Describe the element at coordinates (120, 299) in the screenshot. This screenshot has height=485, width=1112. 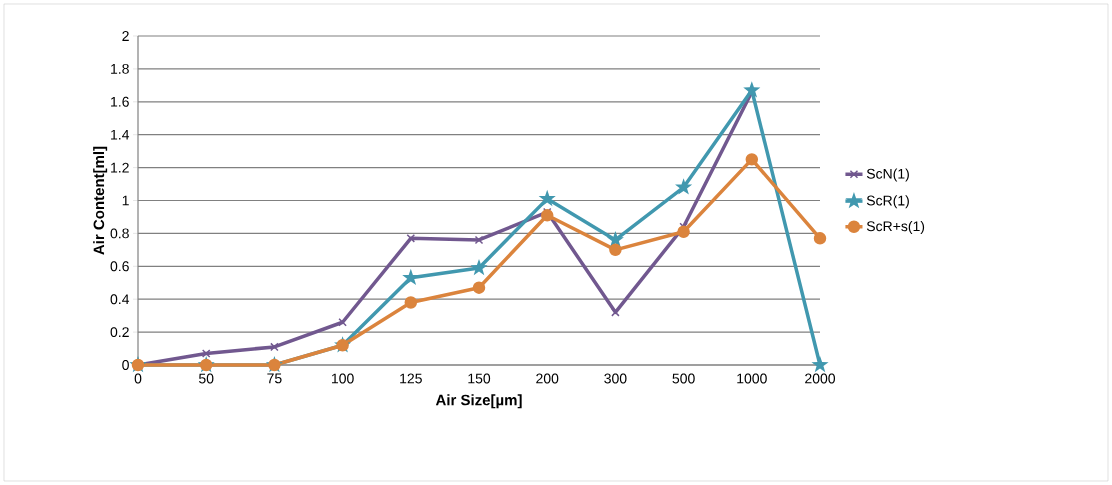
I see `y-tick-label: 0.4` at that location.